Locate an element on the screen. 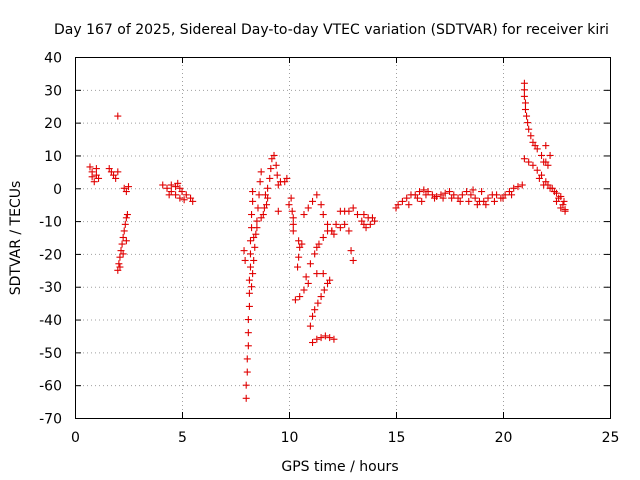 This screenshot has width=640, height=480. x-tick-label: 20 is located at coordinates (504, 438).